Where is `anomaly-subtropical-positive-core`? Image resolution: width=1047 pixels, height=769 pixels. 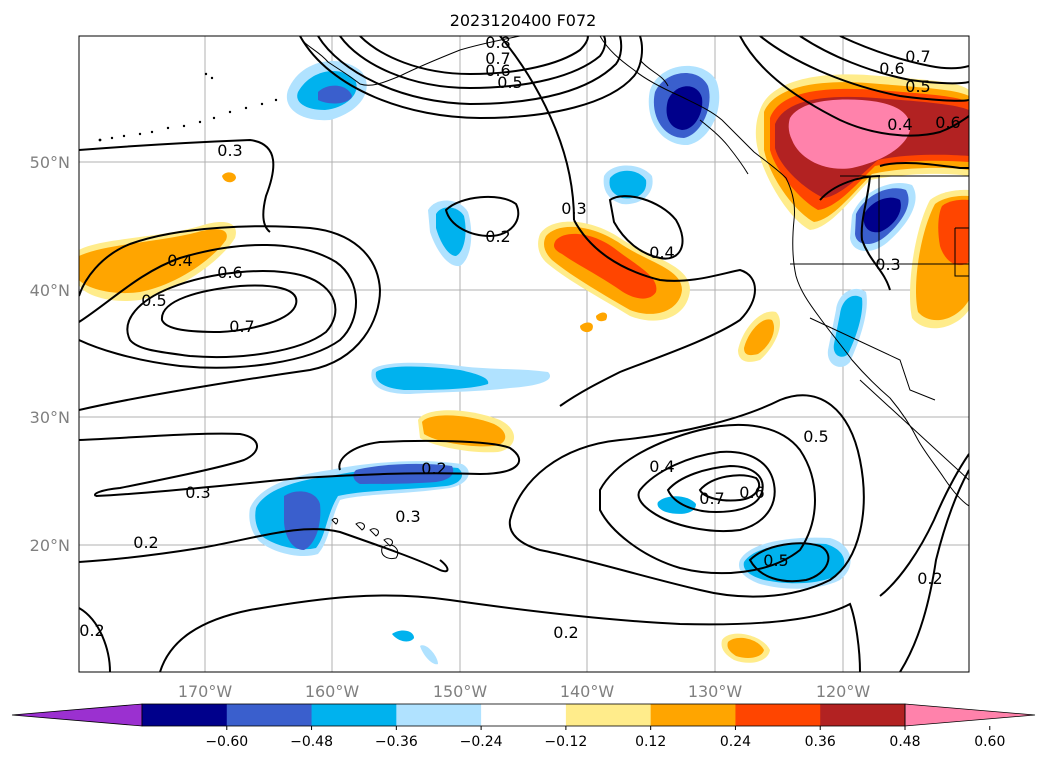 anomaly-subtropical-positive-core is located at coordinates (464, 431).